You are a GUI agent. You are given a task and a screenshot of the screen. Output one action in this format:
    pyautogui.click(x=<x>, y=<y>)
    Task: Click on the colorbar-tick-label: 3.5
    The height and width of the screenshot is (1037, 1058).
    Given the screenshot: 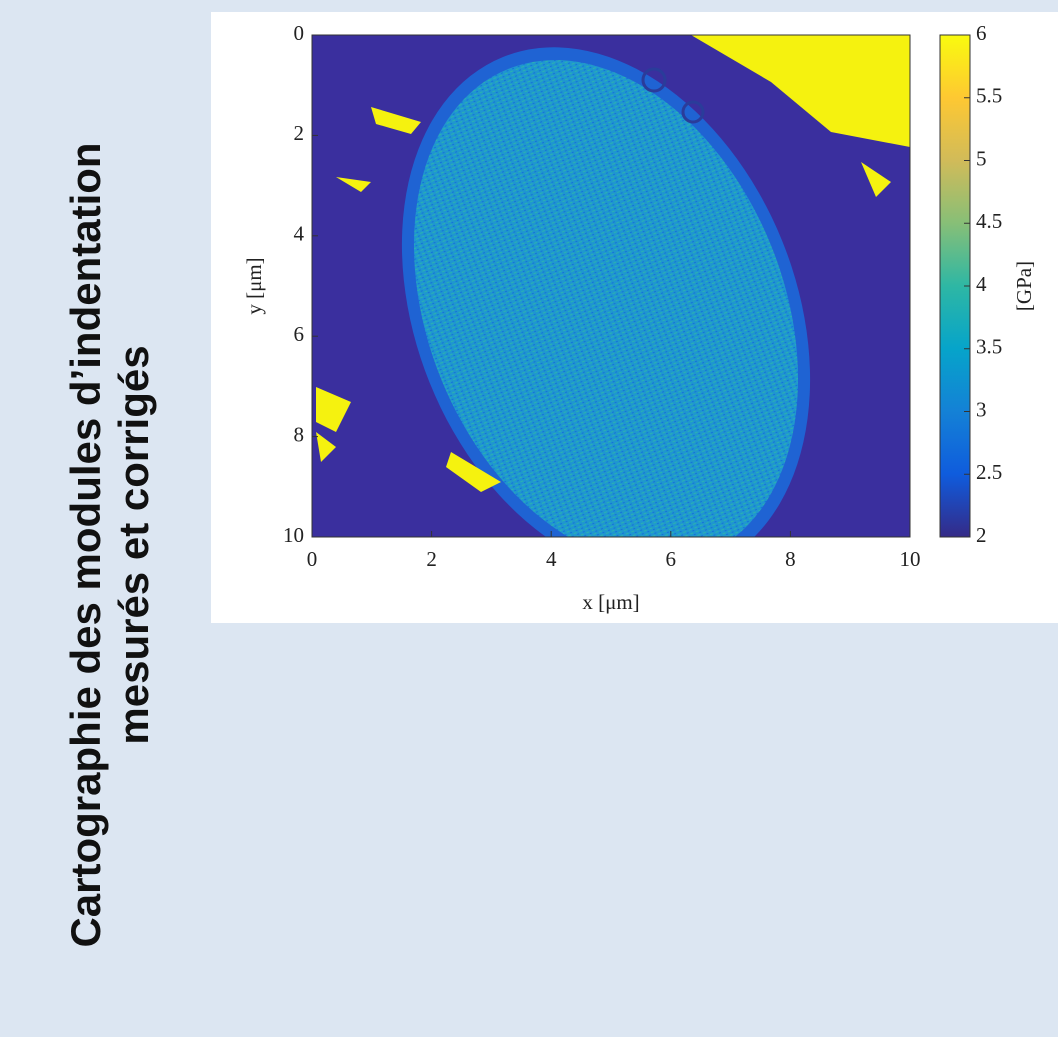 What is the action you would take?
    pyautogui.click(x=989, y=347)
    